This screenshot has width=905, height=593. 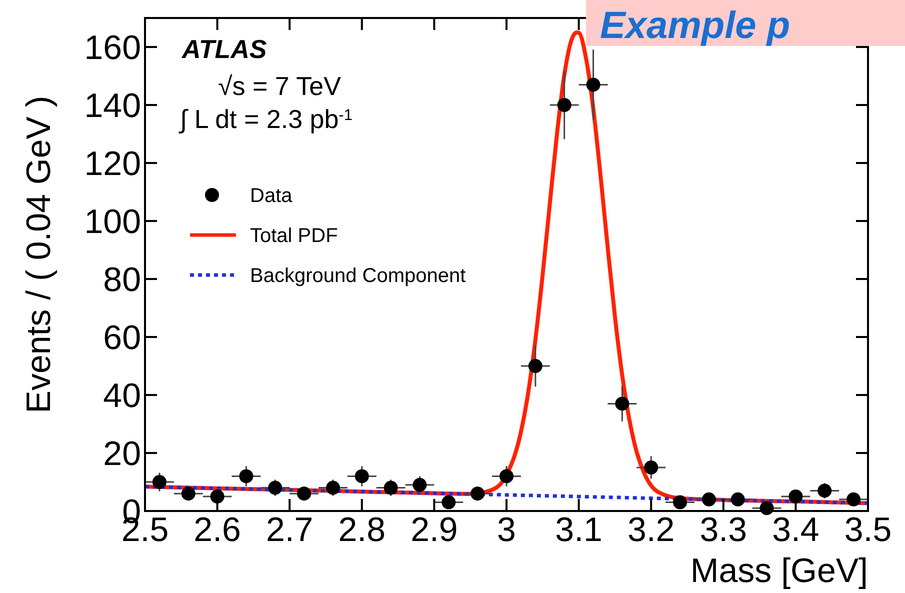 What do you see at coordinates (434, 530) in the screenshot?
I see `x-tick-label: 2.9` at bounding box center [434, 530].